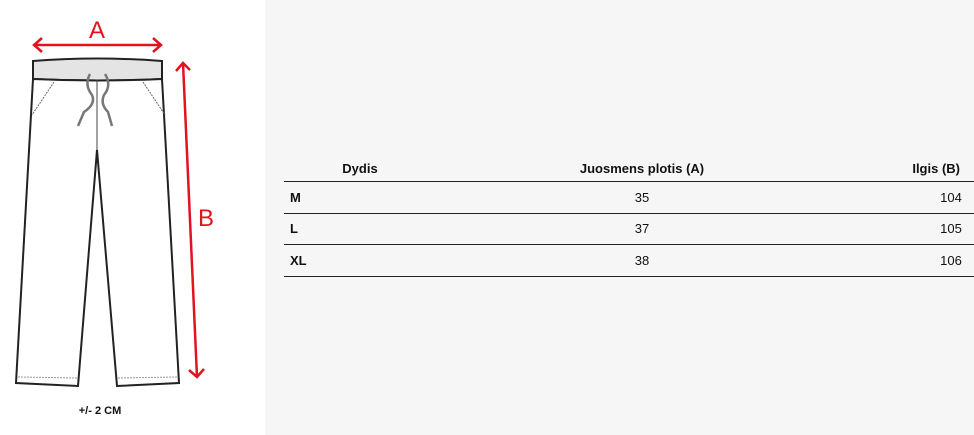 Image resolution: width=974 pixels, height=435 pixels. Describe the element at coordinates (190, 220) in the screenshot. I see `arrow-b` at that location.